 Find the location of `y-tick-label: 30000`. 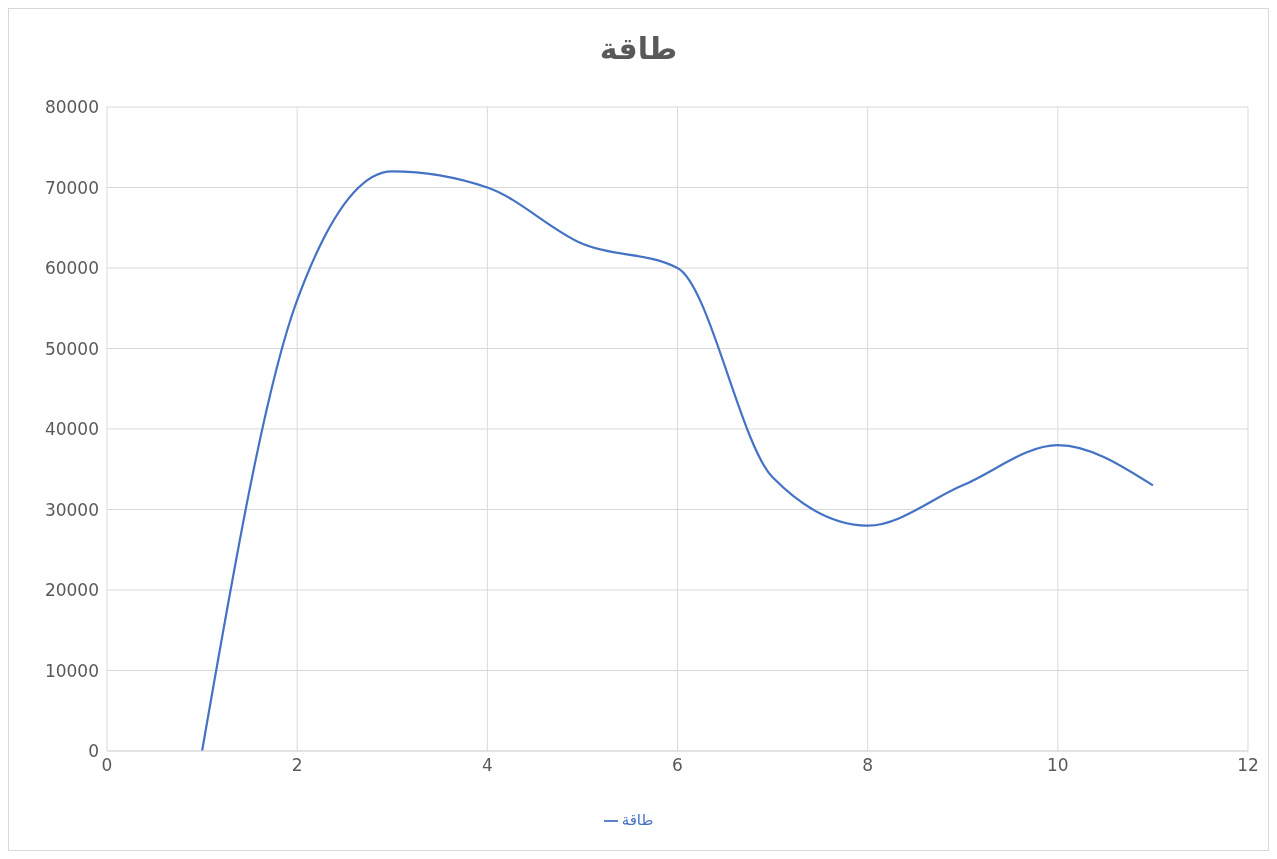

y-tick-label: 30000 is located at coordinates (71, 509).